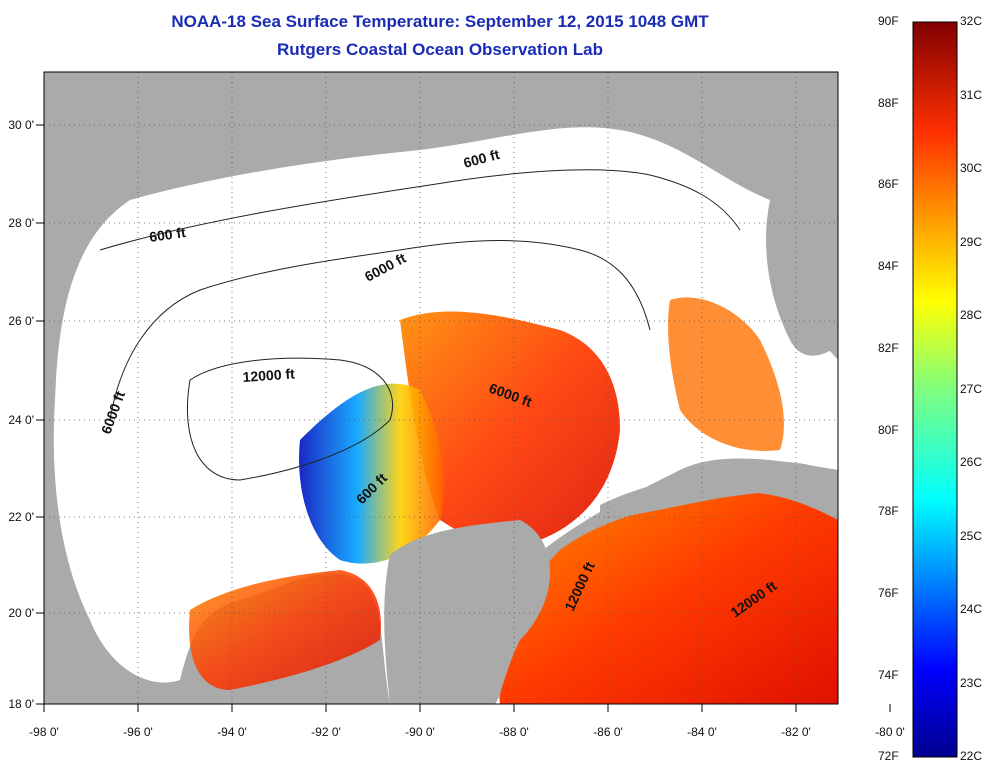 The height and width of the screenshot is (770, 992). I want to click on x-tick-label: -88 0', so click(514, 732).